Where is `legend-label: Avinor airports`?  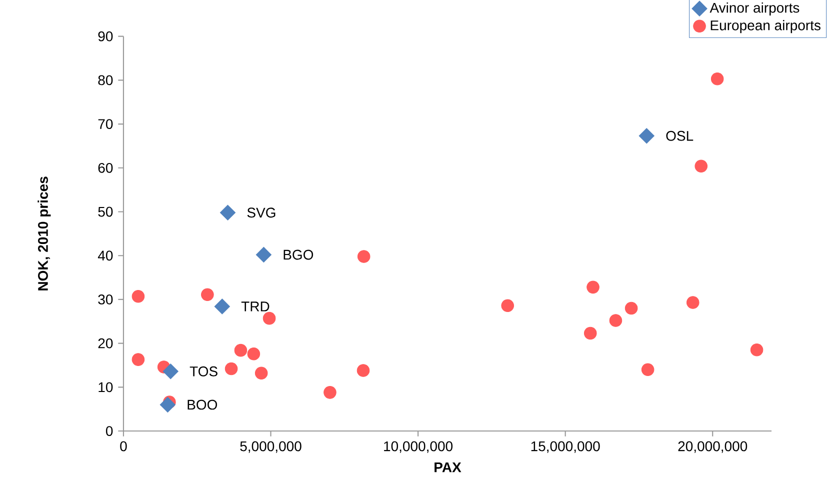 legend-label: Avinor airports is located at coordinates (755, 9).